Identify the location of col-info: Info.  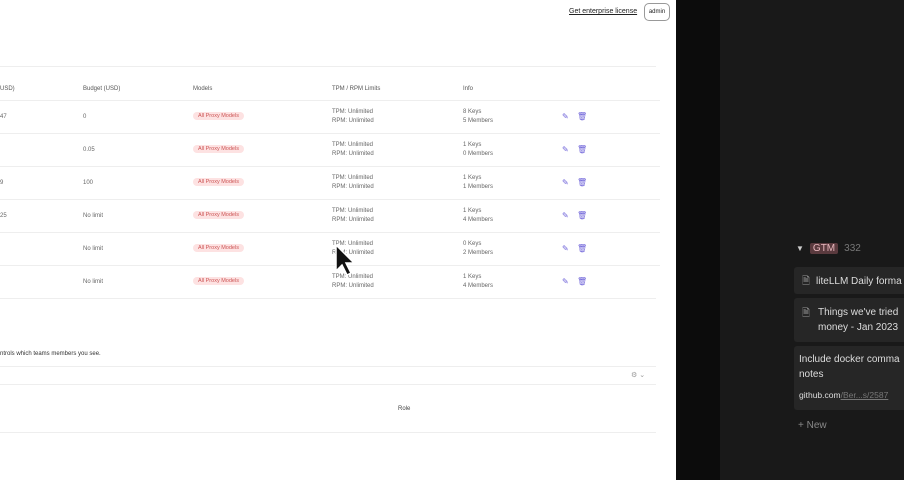
(468, 89).